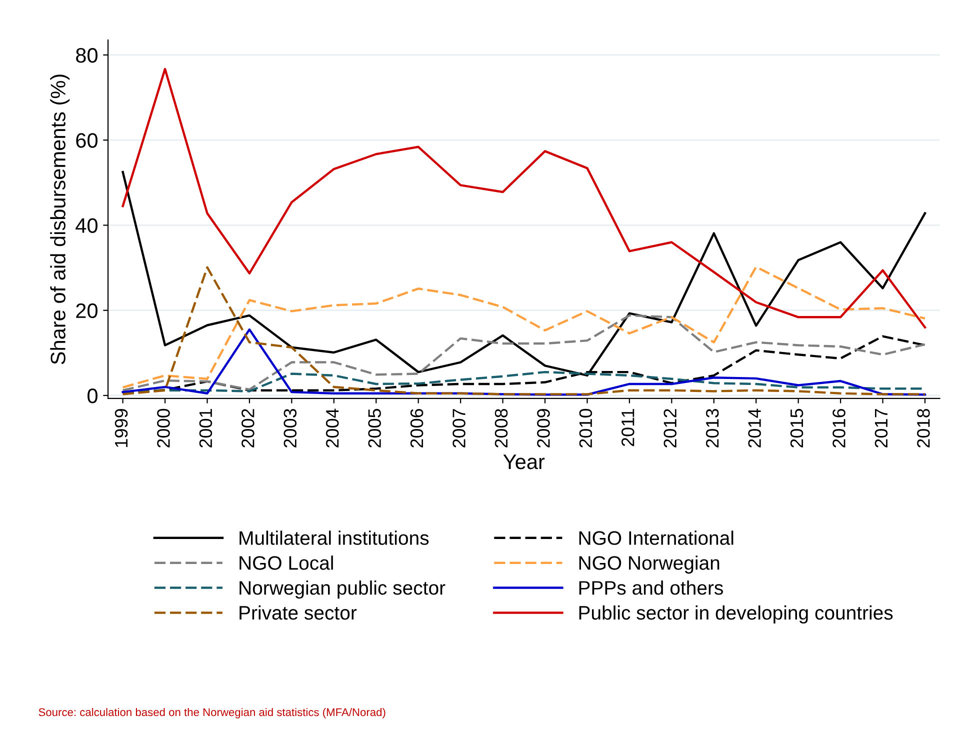 The width and height of the screenshot is (956, 742). Describe the element at coordinates (524, 353) in the screenshot. I see `line-series` at that location.